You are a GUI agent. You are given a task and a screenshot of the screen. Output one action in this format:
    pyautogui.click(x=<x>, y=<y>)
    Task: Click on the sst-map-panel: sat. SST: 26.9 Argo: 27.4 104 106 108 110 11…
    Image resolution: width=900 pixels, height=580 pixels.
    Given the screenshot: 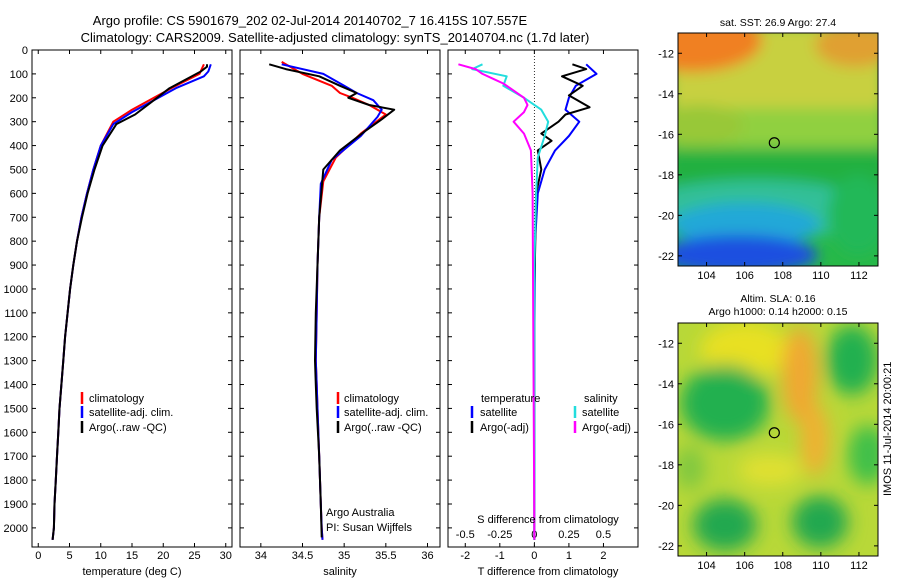 What is the action you would take?
    pyautogui.click(x=768, y=149)
    